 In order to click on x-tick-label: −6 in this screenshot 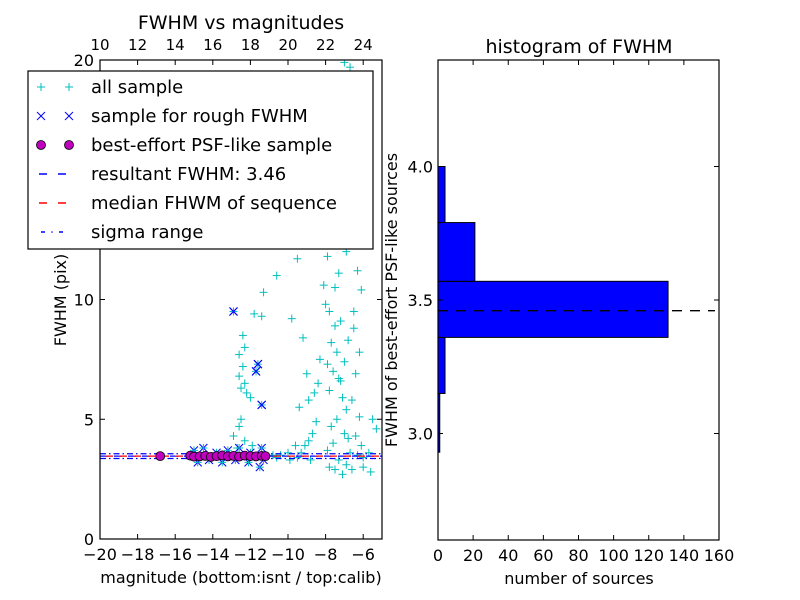, I will do `click(363, 554)`.